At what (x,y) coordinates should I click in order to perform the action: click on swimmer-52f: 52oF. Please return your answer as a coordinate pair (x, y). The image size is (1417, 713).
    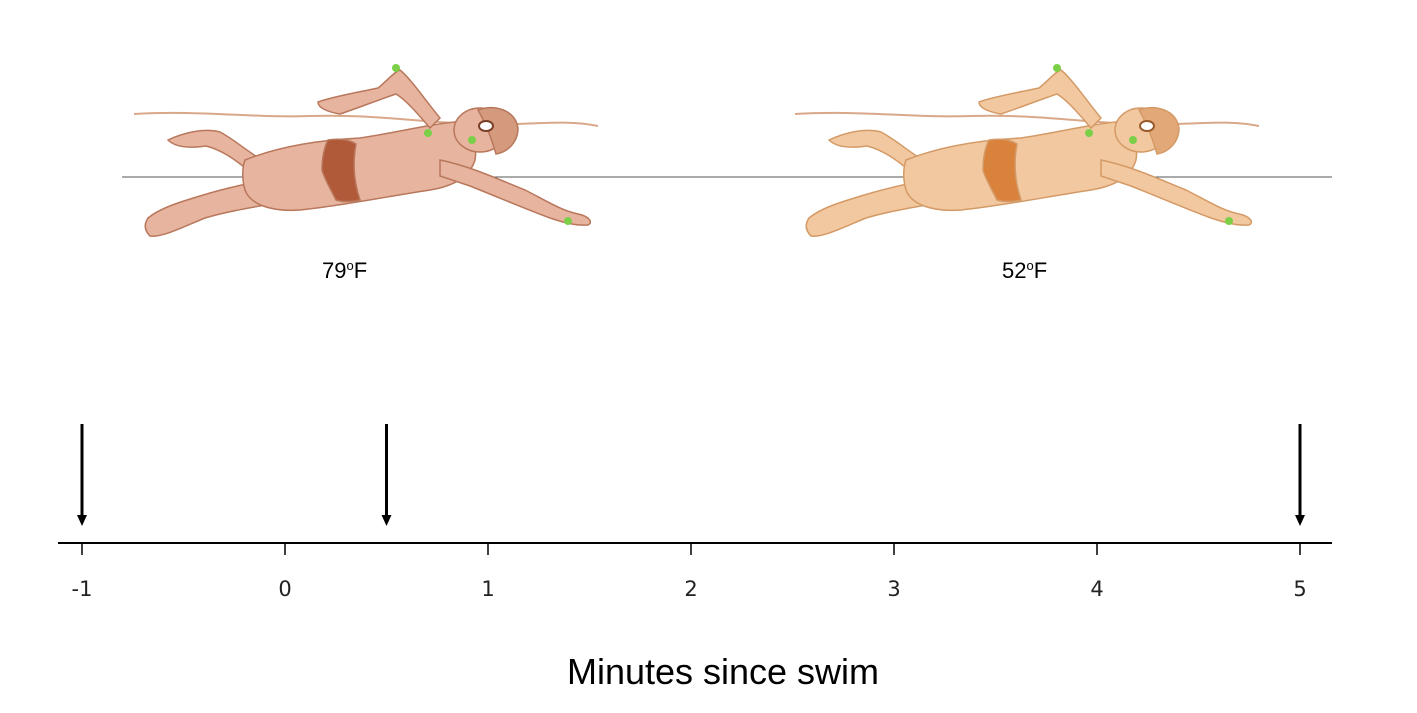
    Looking at the image, I should click on (1027, 173).